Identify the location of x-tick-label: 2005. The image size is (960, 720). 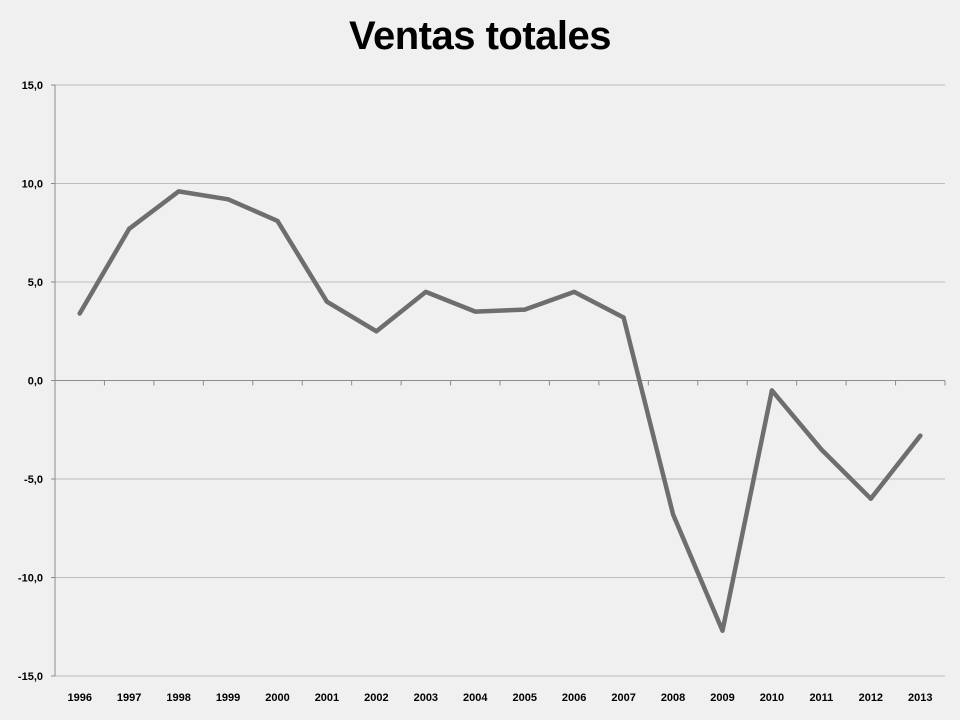
(524, 698).